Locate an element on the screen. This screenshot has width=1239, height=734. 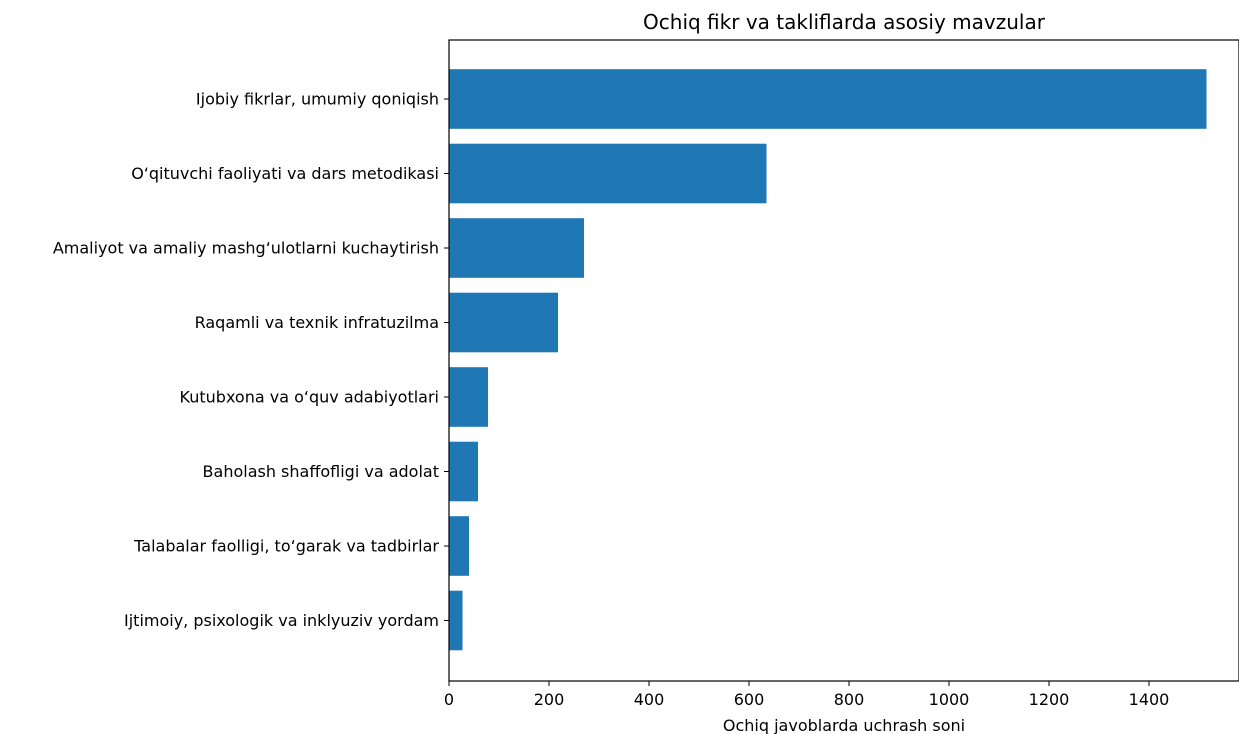
x-tick-label: 1200 is located at coordinates (1049, 699).